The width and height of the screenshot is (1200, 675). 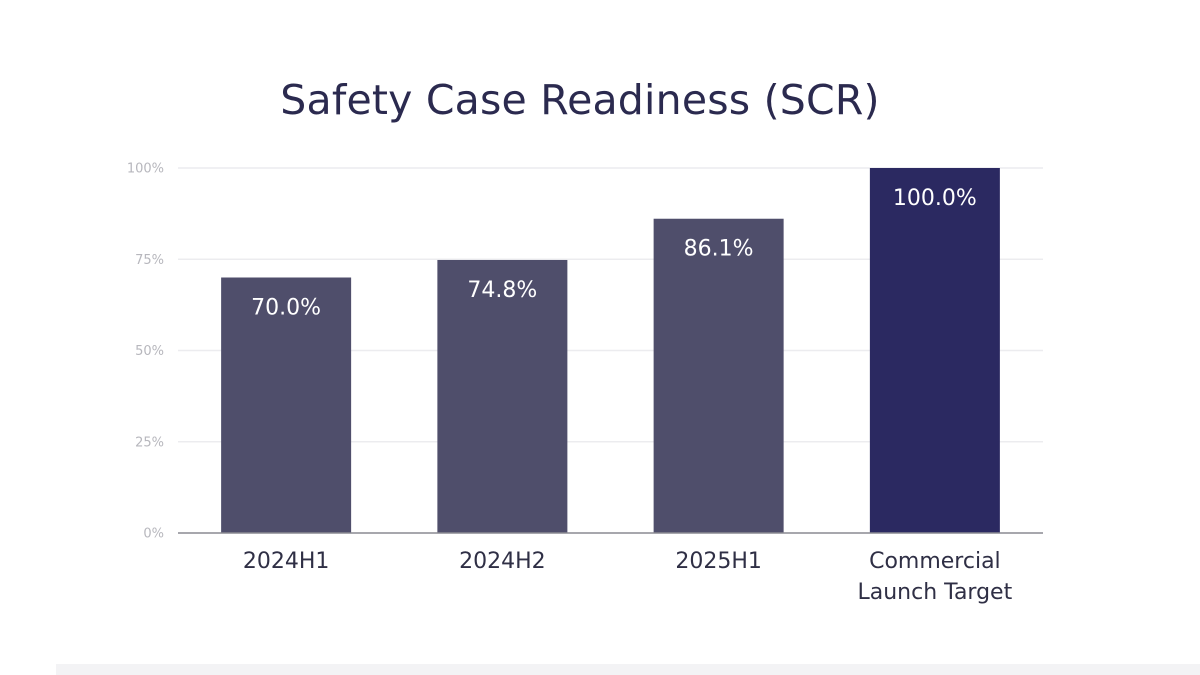 What do you see at coordinates (149, 351) in the screenshot?
I see `y-tick-label: 50%` at bounding box center [149, 351].